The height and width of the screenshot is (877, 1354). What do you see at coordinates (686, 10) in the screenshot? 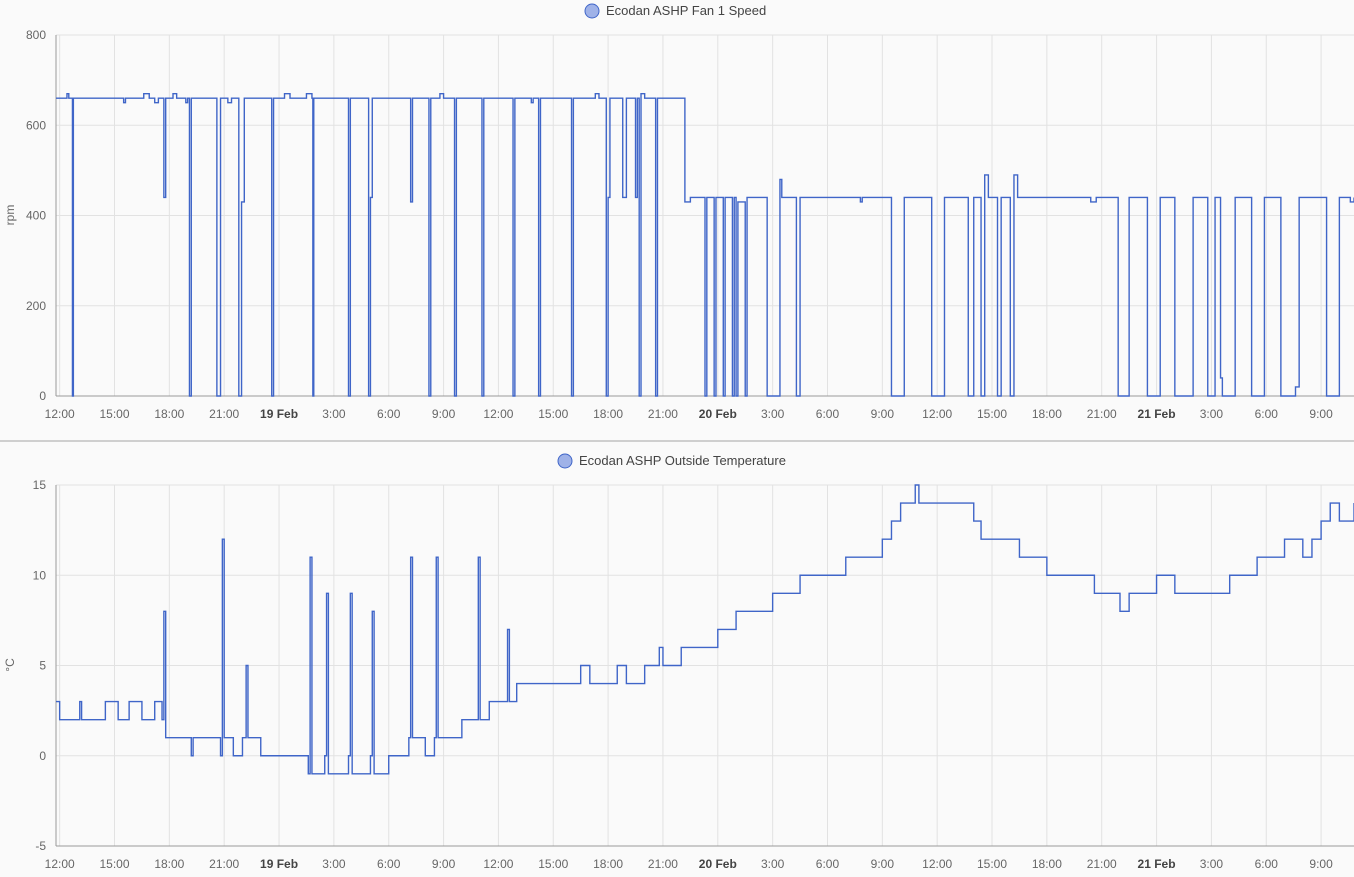
I see `chart-title-fan-speed: Ecodan ASHP Fan 1 Speed` at bounding box center [686, 10].